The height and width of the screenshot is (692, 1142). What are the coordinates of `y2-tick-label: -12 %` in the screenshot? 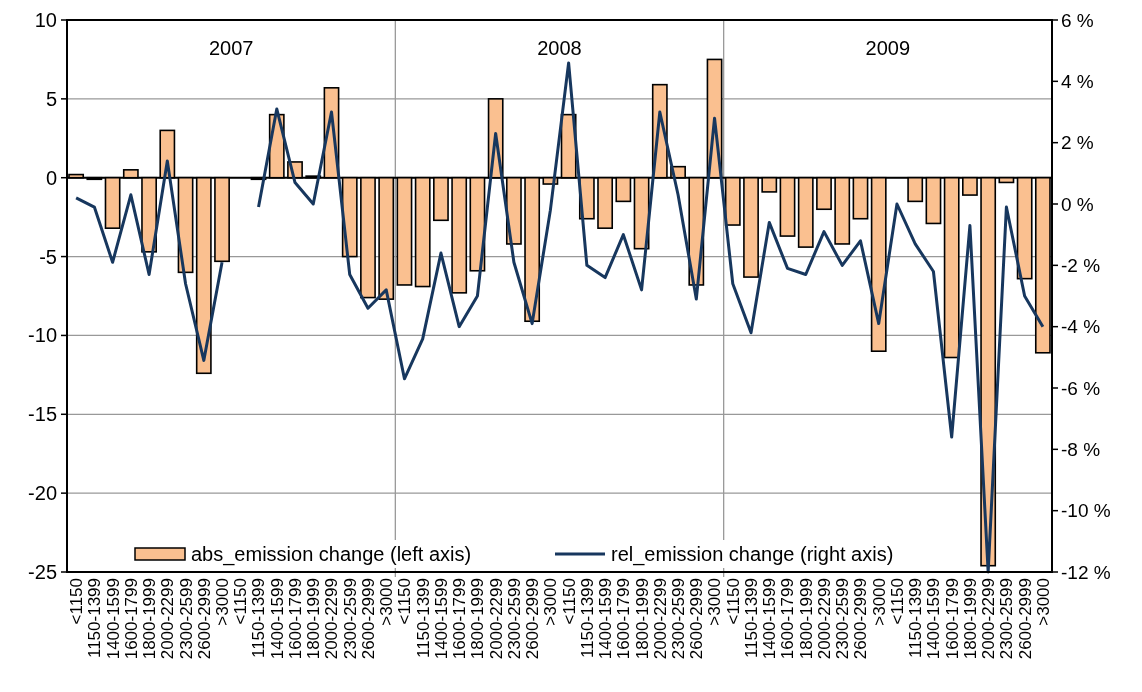 It's located at (1086, 572).